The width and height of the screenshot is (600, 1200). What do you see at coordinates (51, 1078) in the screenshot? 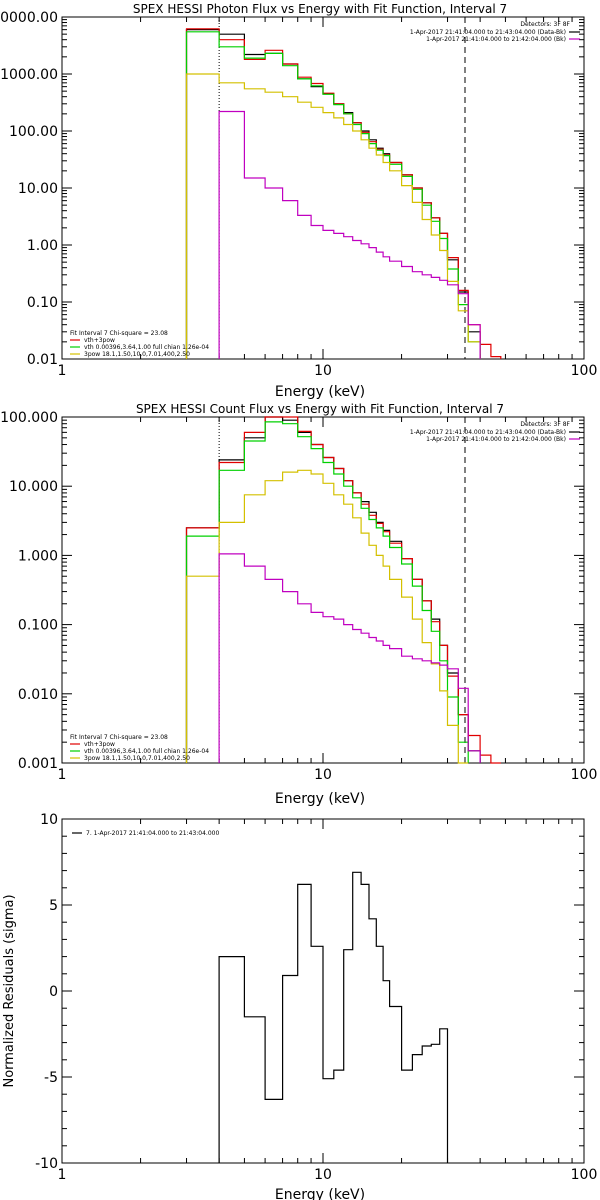
I see `y-tick-label: -5` at bounding box center [51, 1078].